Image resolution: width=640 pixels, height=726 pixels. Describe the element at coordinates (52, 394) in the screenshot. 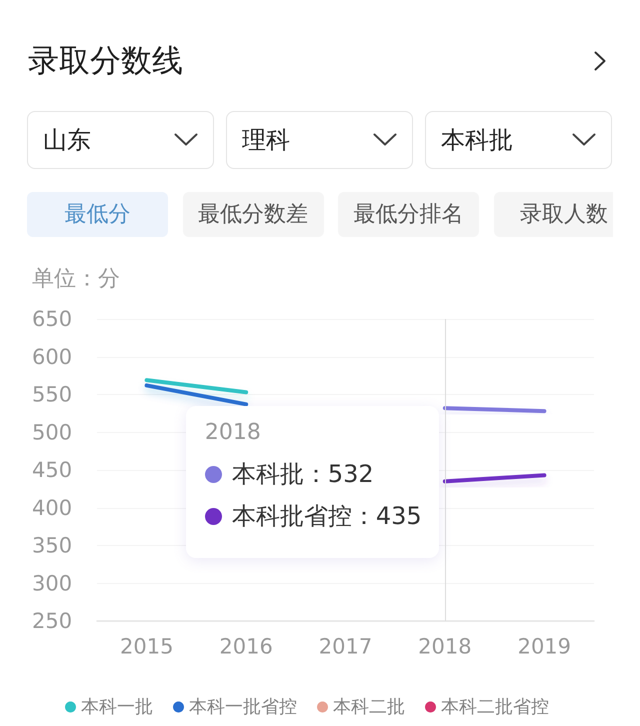

I see `y-tick-label: 550` at that location.